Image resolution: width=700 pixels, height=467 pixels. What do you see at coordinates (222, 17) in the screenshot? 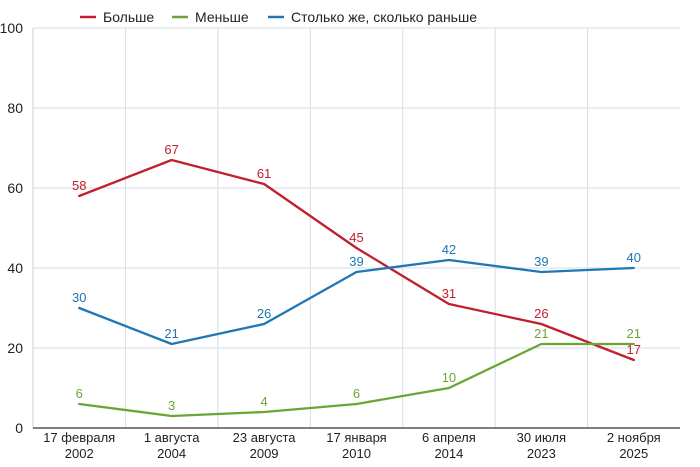
I see `legend-label: Меньше` at bounding box center [222, 17].